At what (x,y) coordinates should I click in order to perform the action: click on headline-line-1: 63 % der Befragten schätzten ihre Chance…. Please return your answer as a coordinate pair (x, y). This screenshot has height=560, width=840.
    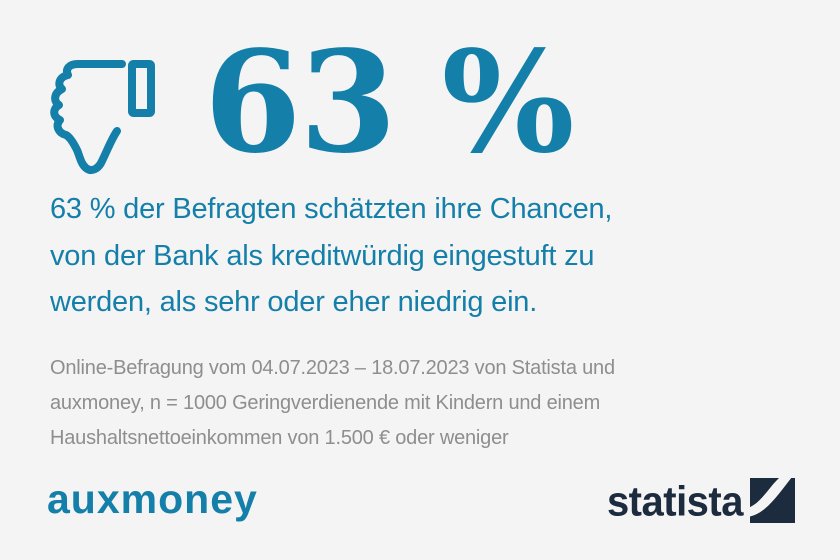
    Looking at the image, I should click on (331, 209).